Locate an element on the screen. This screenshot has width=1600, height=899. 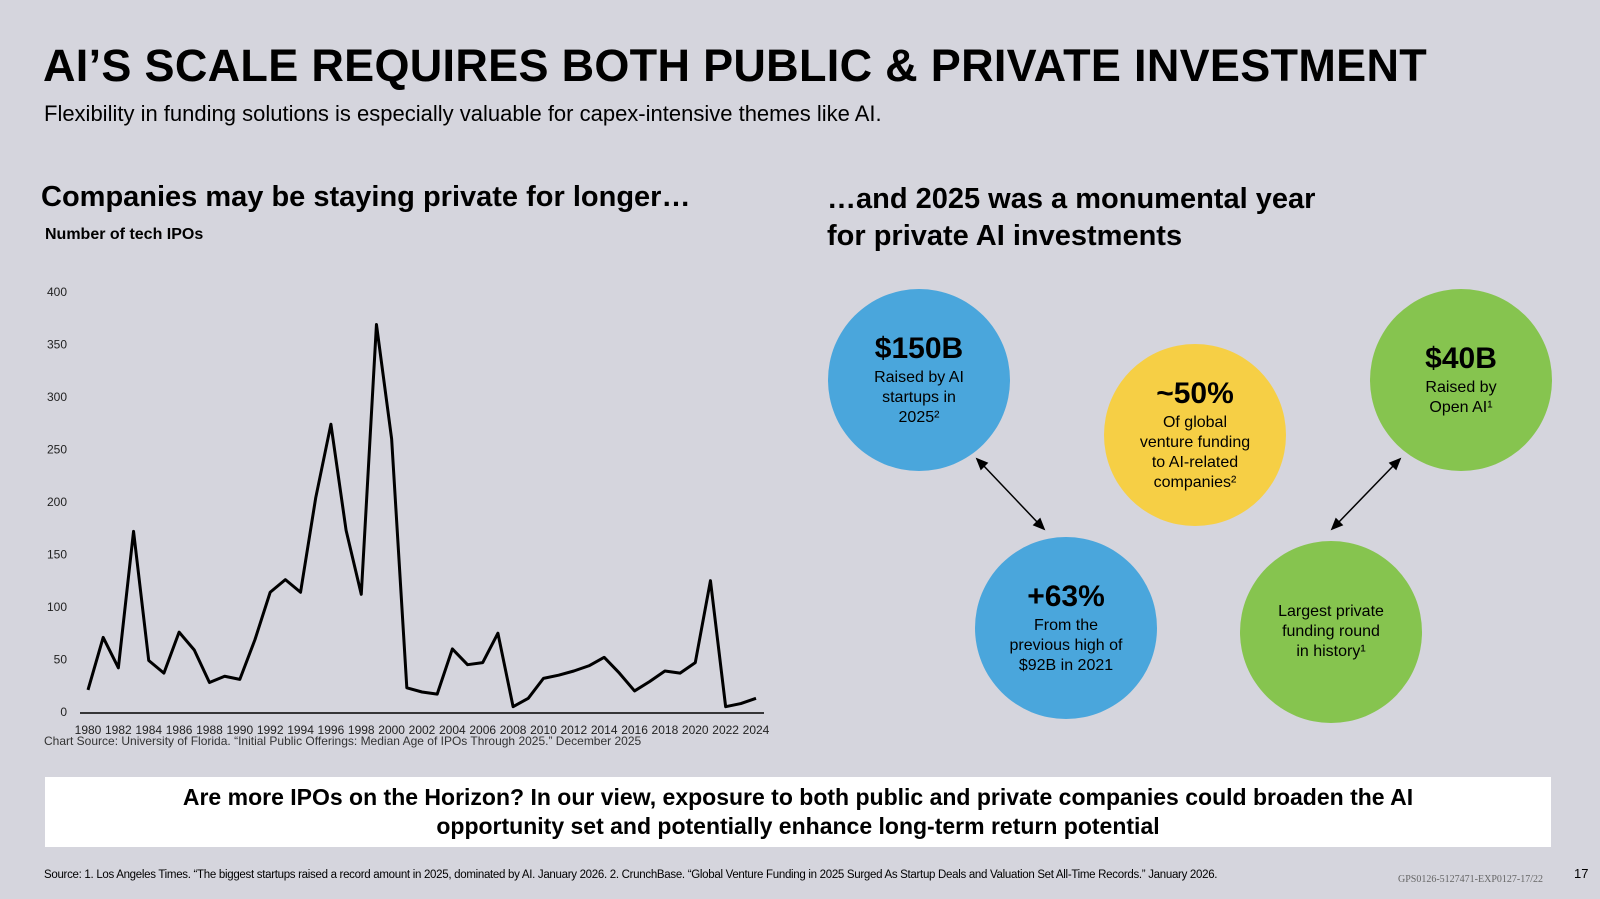
x-tick-label: 1994 is located at coordinates (300, 730).